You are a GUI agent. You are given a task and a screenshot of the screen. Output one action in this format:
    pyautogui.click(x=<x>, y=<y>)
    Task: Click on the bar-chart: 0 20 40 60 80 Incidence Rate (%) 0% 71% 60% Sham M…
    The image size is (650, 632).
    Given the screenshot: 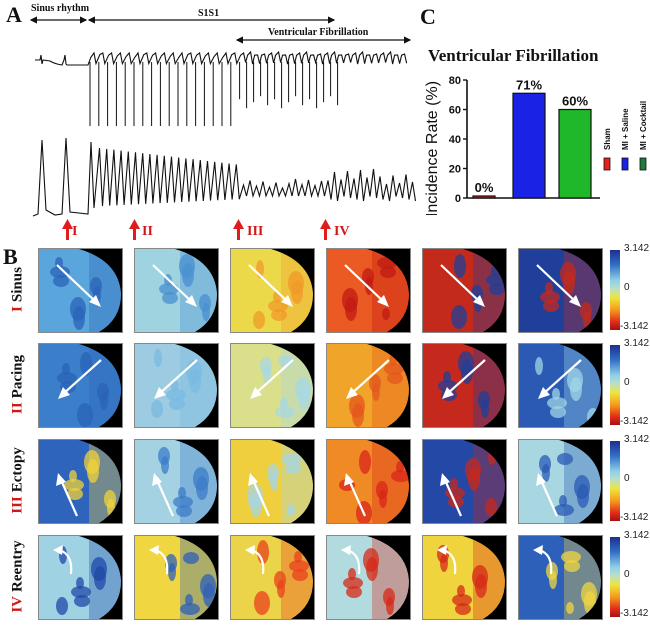 What is the action you would take?
    pyautogui.click(x=536, y=145)
    